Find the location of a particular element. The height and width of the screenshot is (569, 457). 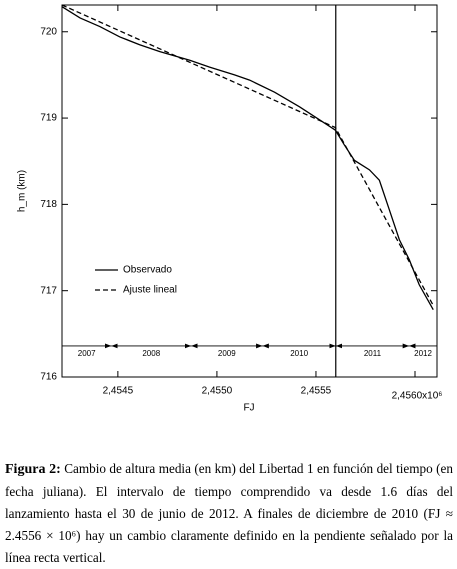

period-label: 2011 is located at coordinates (373, 353).